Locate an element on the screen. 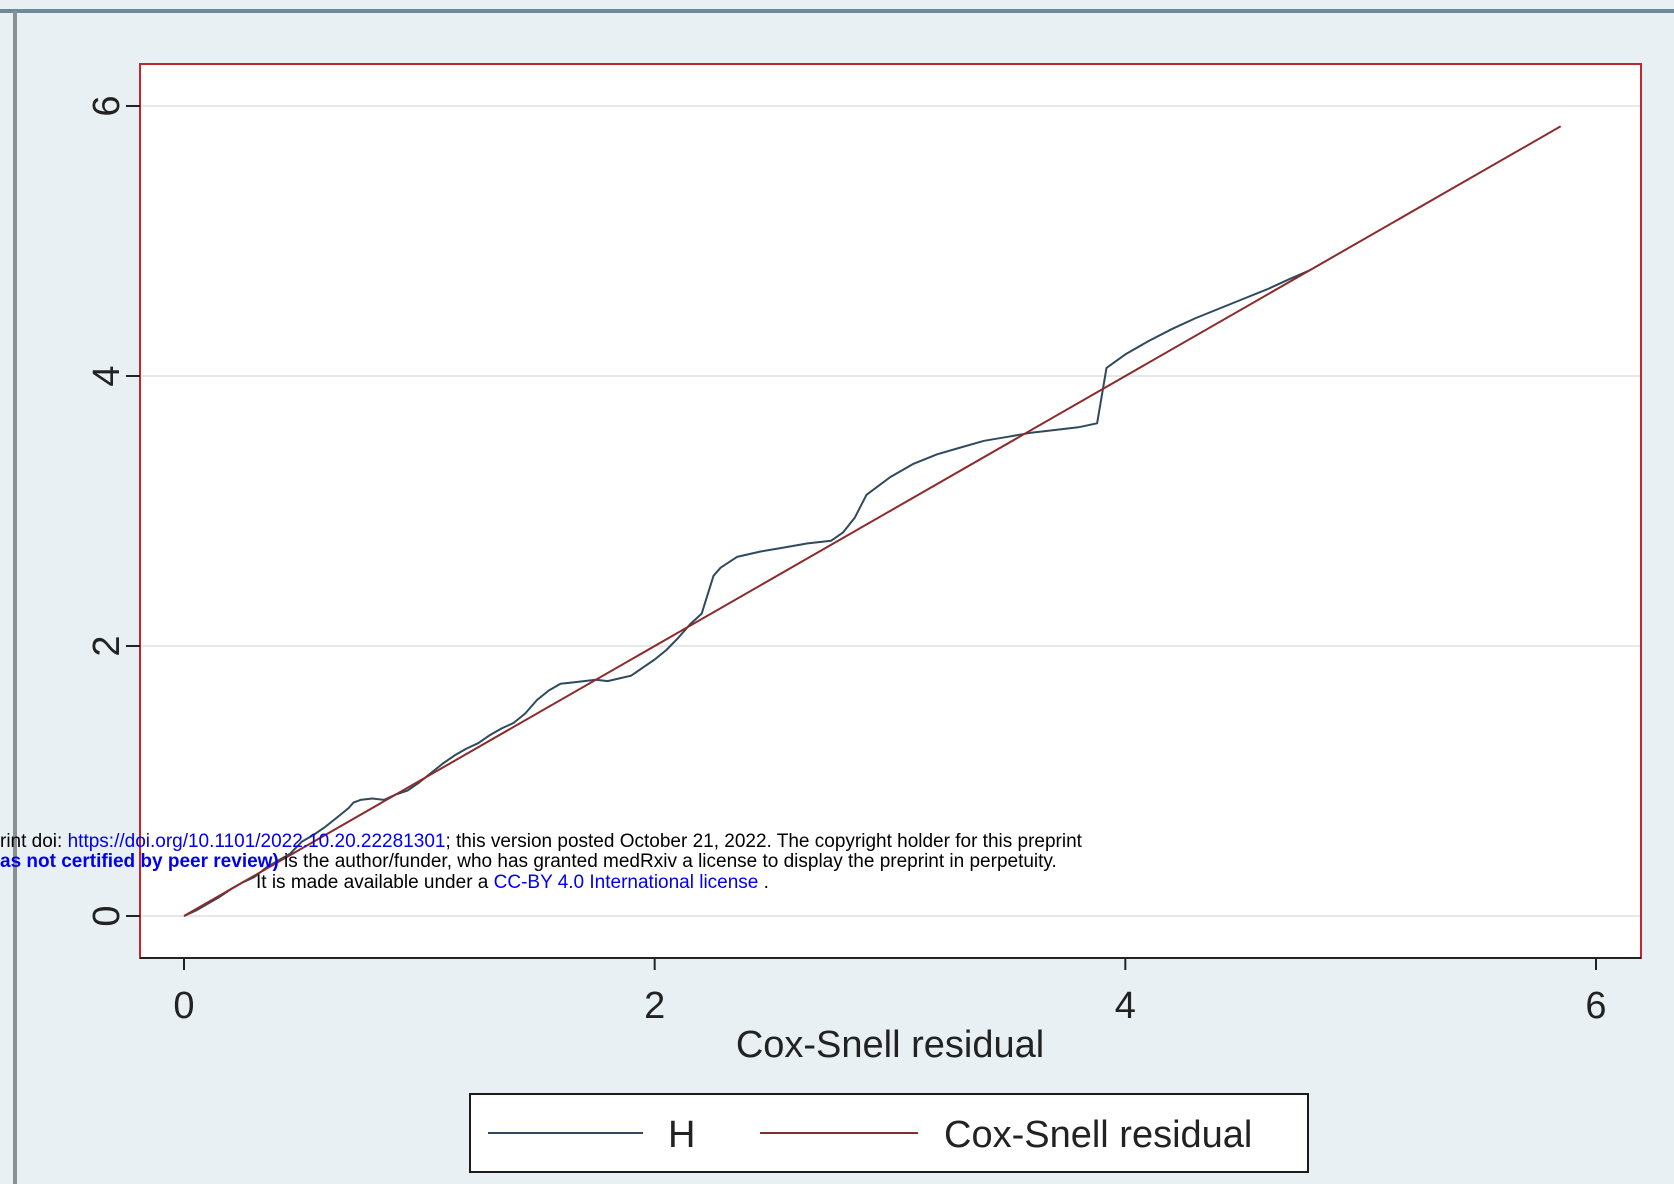 Image resolution: width=1674 pixels, height=1189 pixels. y-tick-label-2: 2 is located at coordinates (107, 645).